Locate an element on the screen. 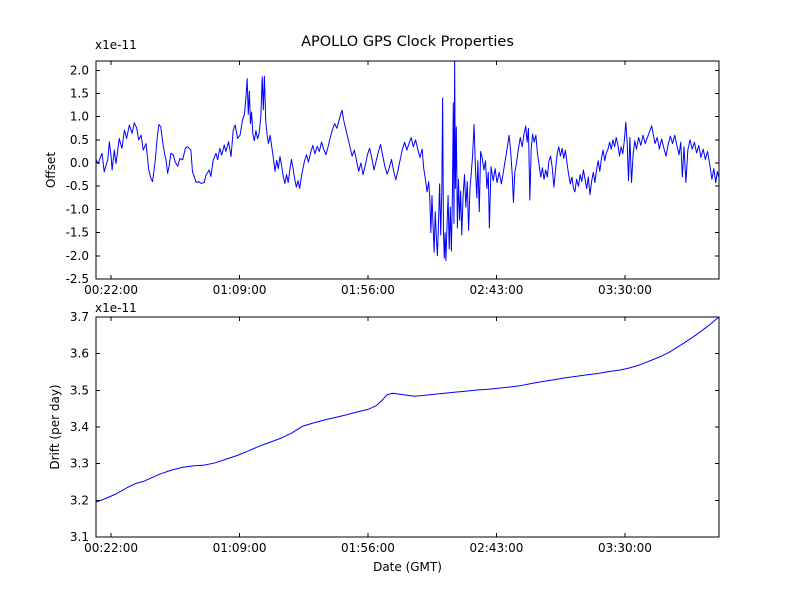 This screenshot has height=600, width=800. y-tick-label: -1.0 is located at coordinates (77, 209).